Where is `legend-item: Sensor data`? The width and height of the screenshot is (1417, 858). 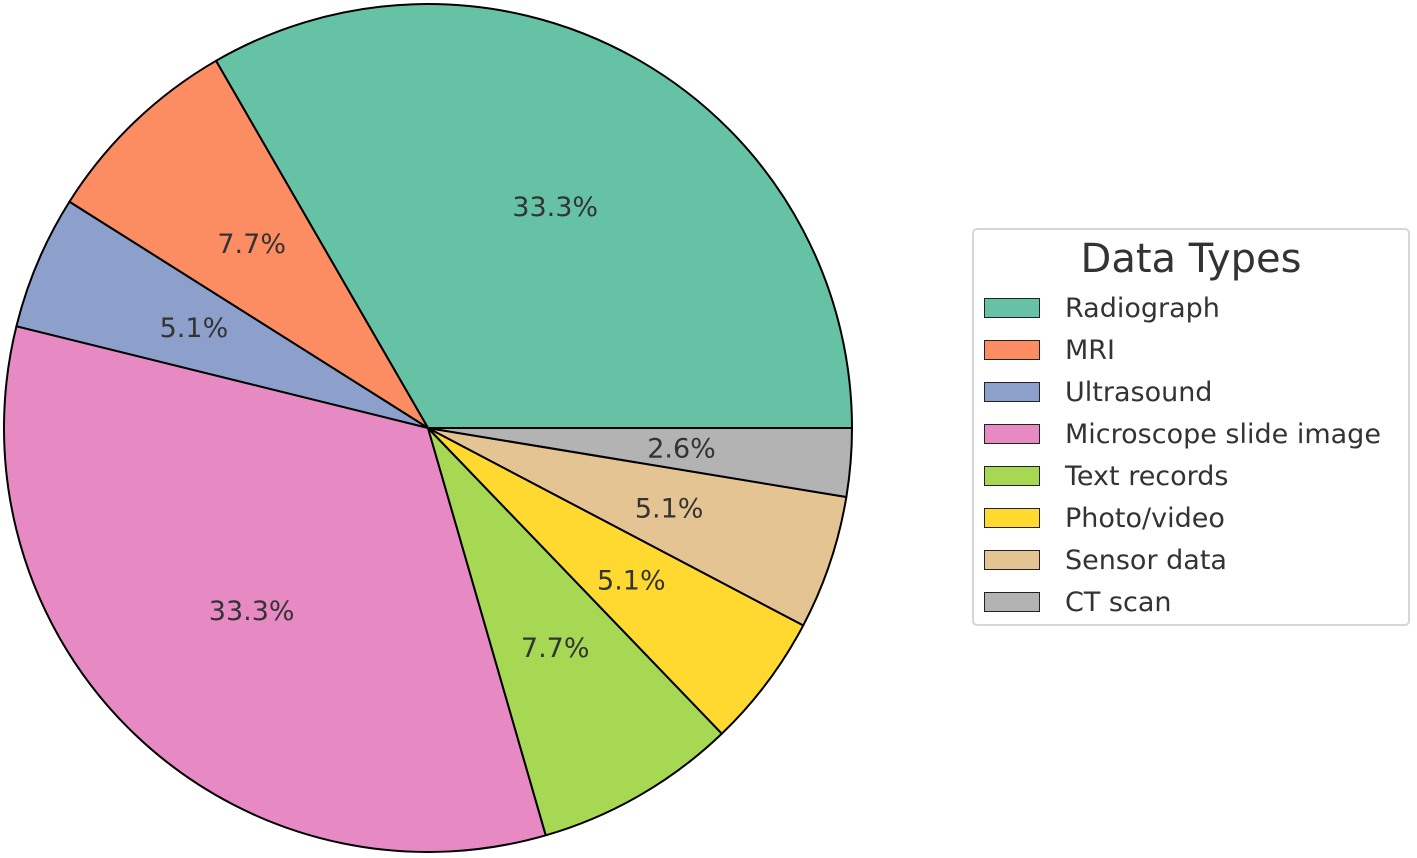
legend-item: Sensor data is located at coordinates (1191, 560).